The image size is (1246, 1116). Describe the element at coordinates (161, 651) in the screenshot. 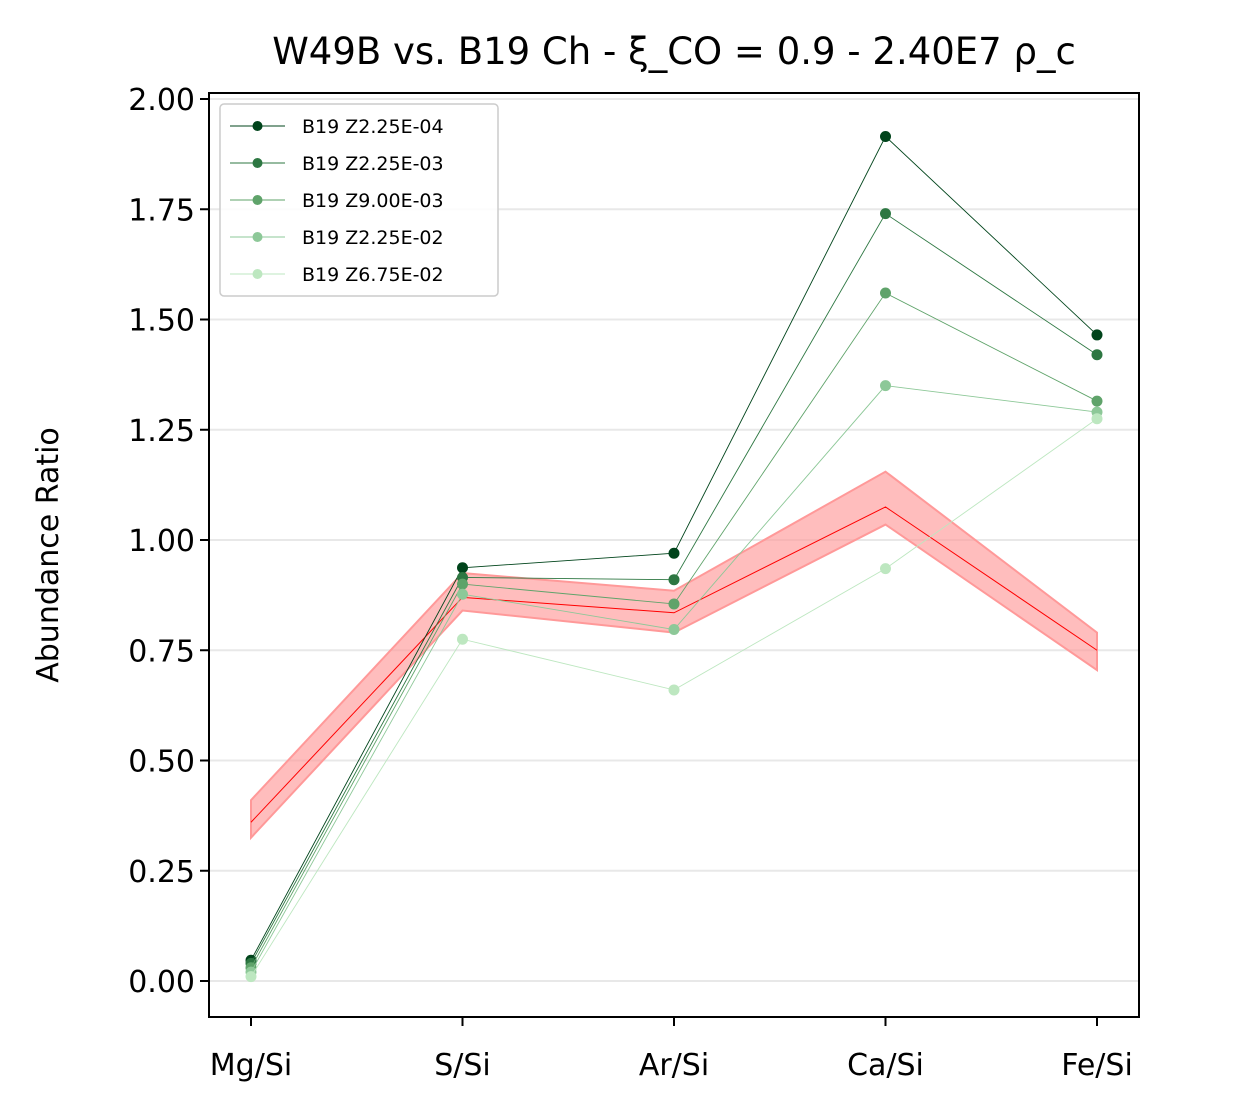

I see `y-tick-label: 0.75` at that location.